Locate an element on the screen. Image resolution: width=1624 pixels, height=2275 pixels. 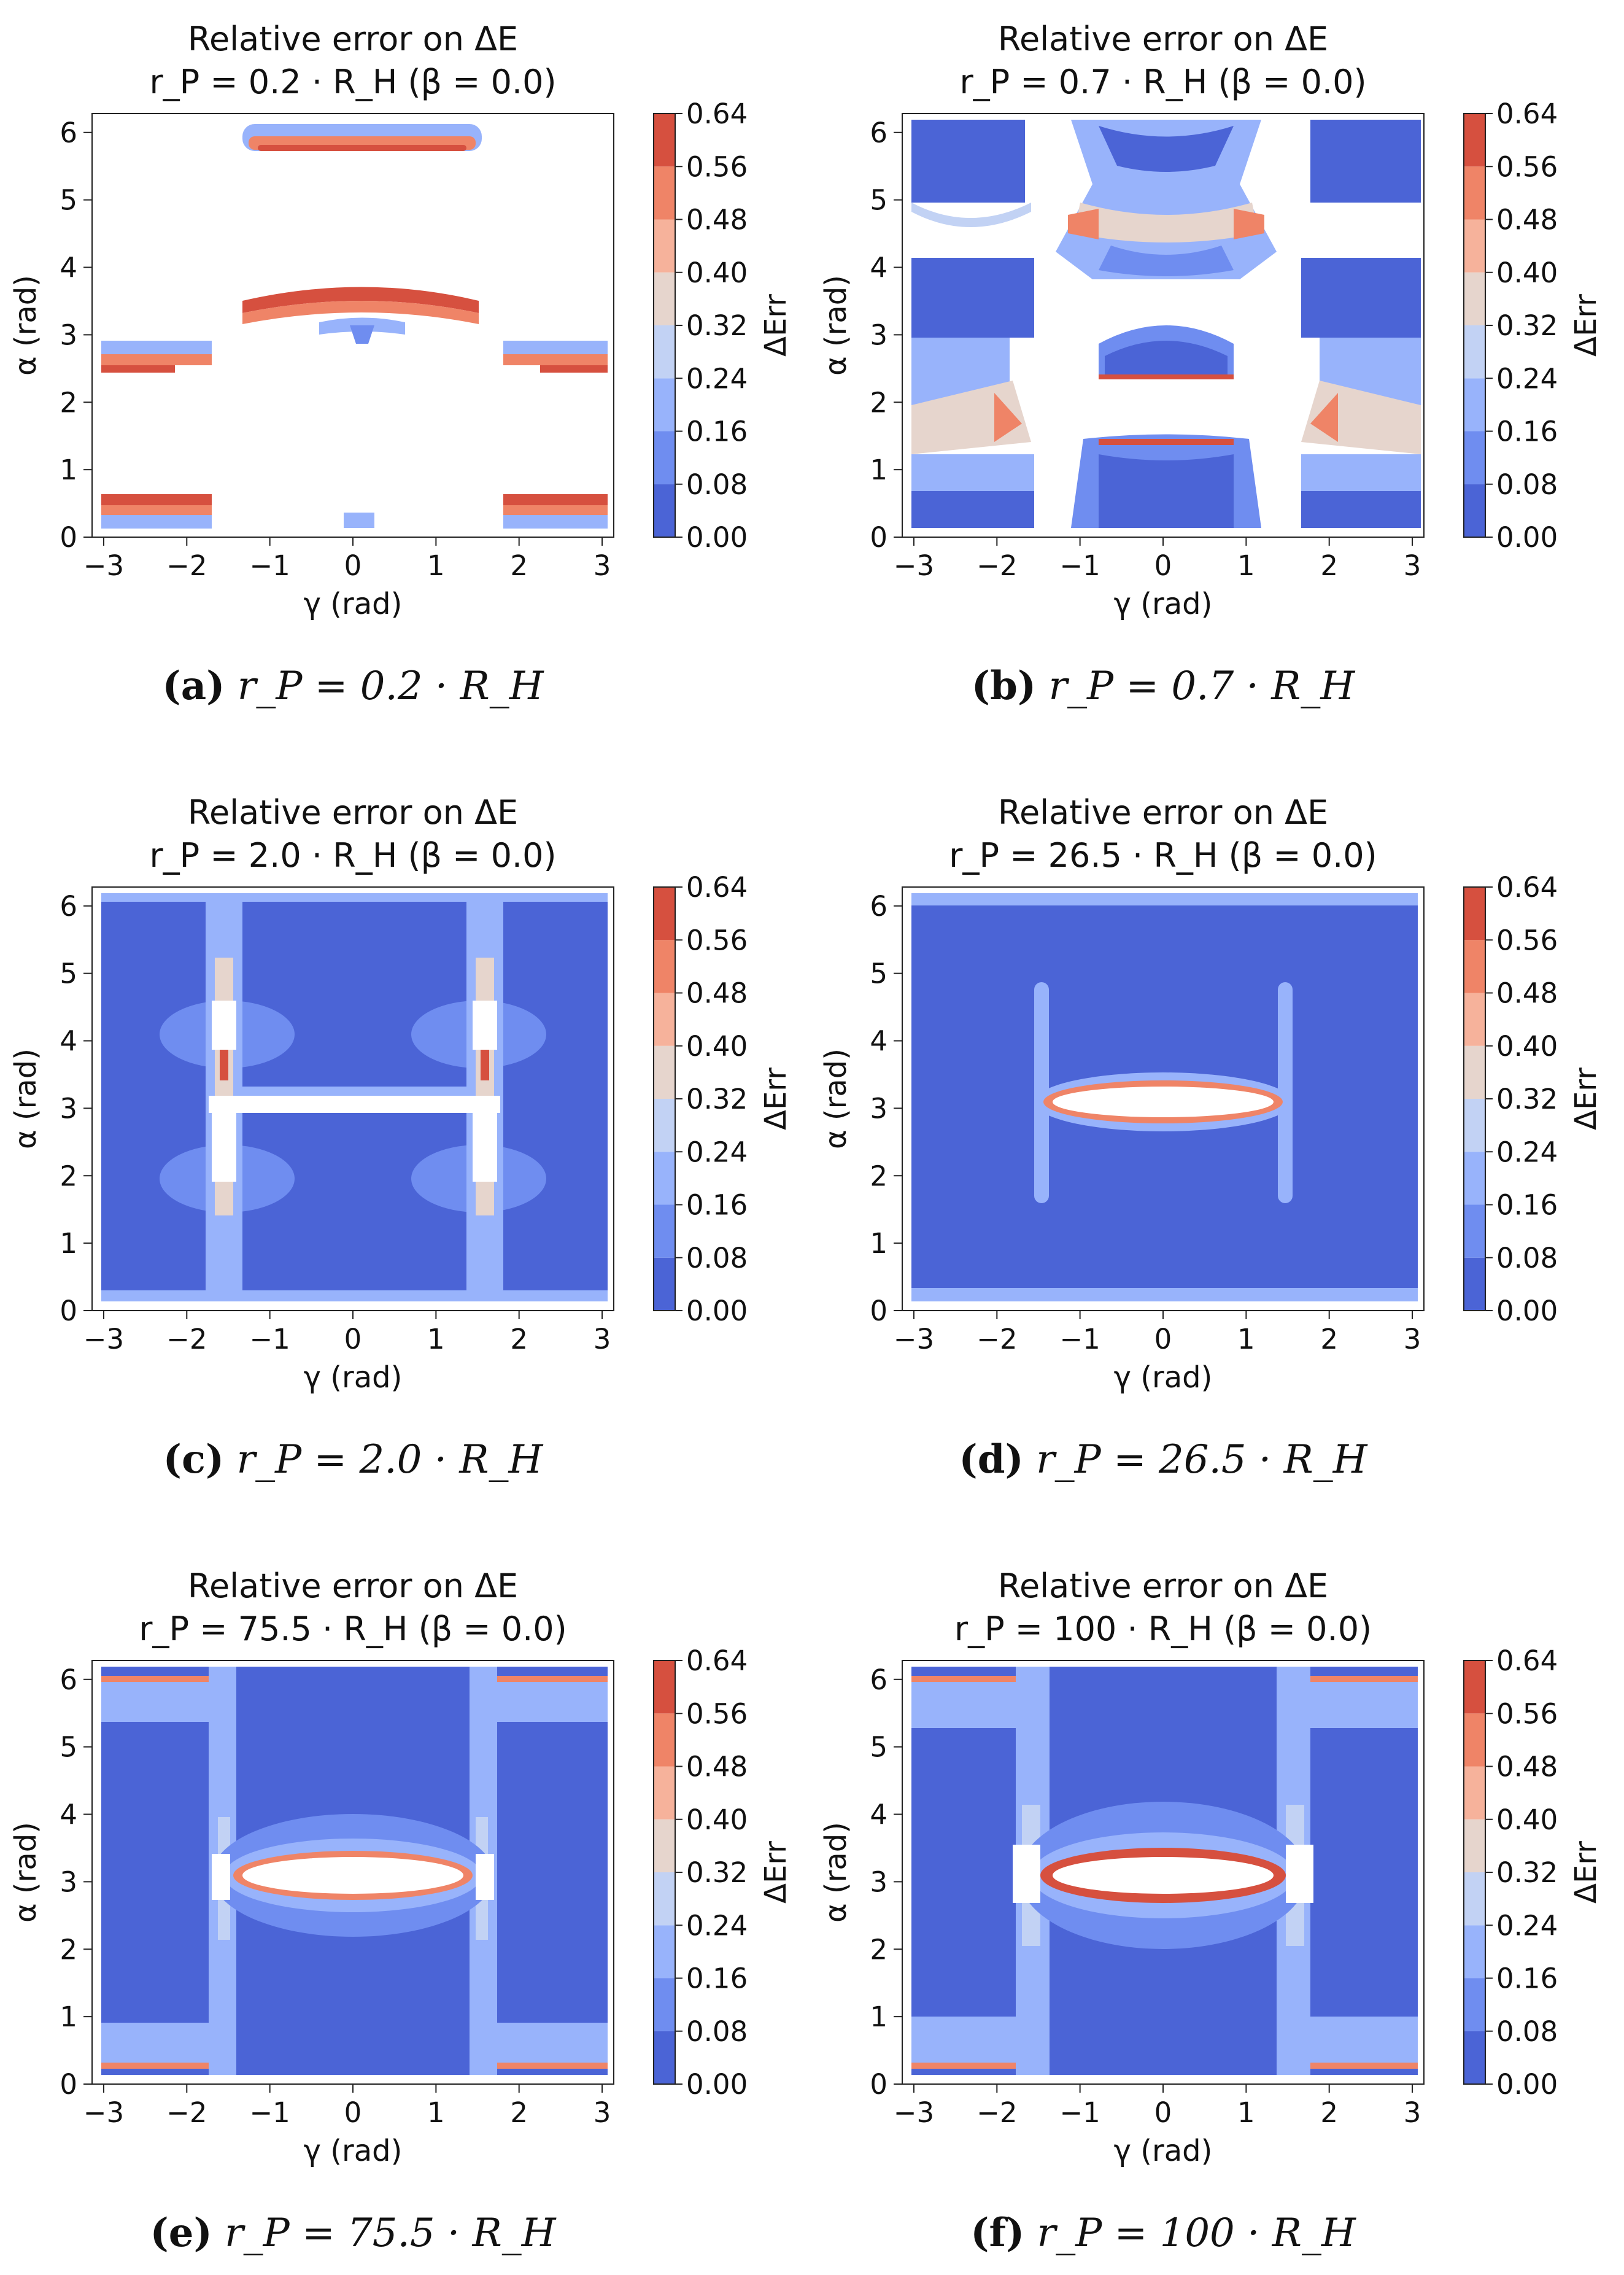
caption: (d) r_P = 26.5 · R_H is located at coordinates (1163, 1459).